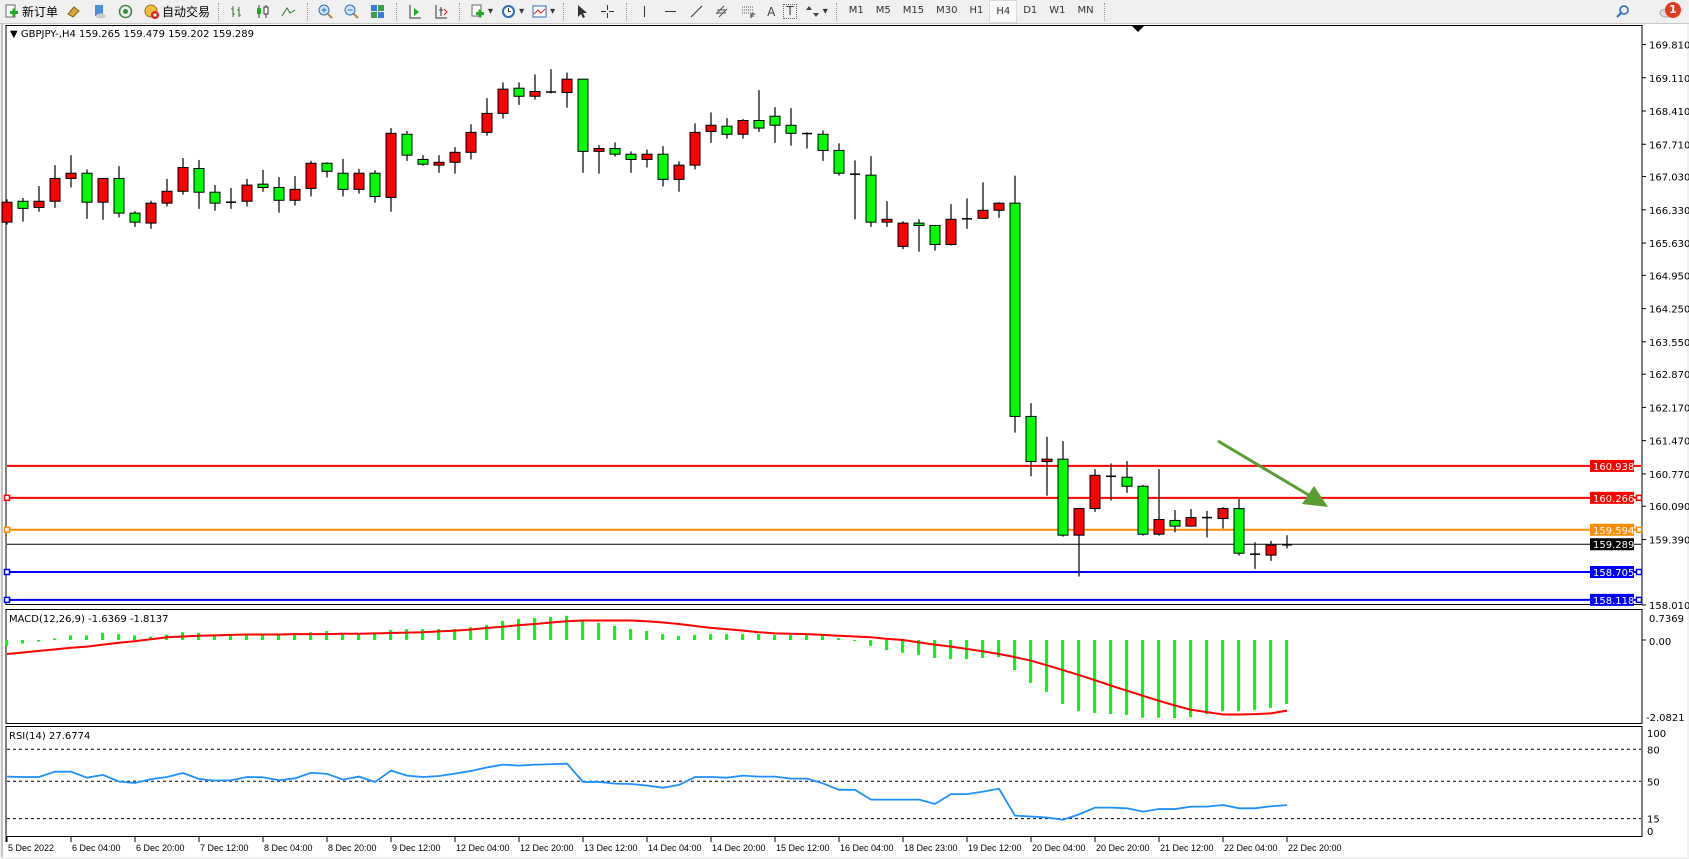 This screenshot has height=859, width=1689. I want to click on timeframe-h1: H1, so click(976, 10).